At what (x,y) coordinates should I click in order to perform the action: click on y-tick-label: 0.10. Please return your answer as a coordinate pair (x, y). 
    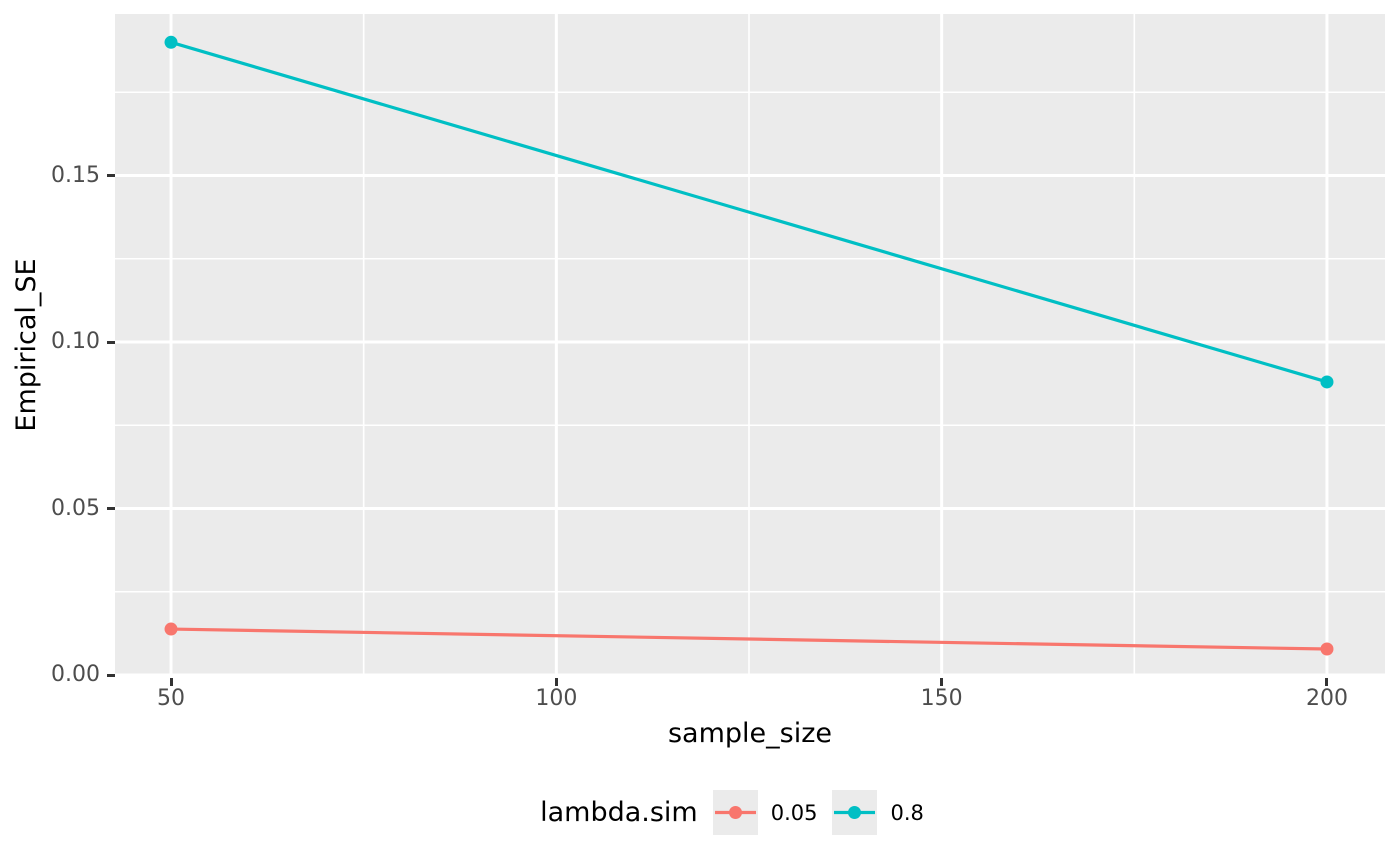
    Looking at the image, I should click on (75, 341).